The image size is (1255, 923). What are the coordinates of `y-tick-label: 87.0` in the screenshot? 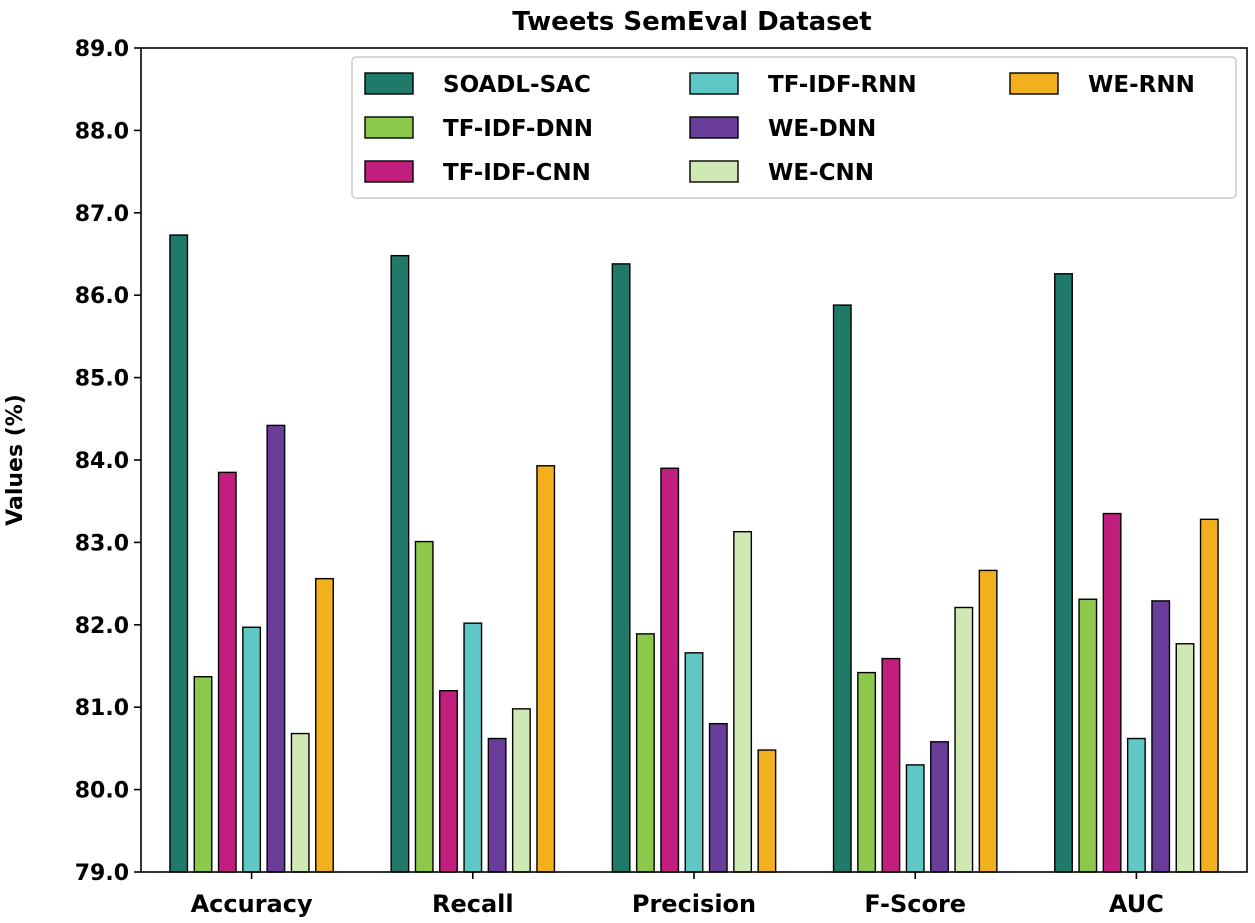 It's located at (102, 214).